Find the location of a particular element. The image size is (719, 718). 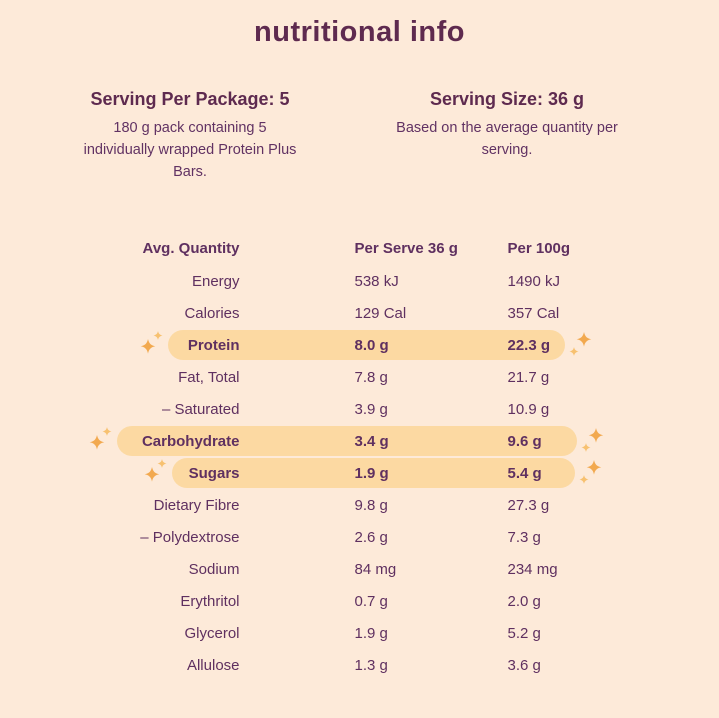

table-row: – Saturated 3.9 g 10.9 g is located at coordinates (360, 409).